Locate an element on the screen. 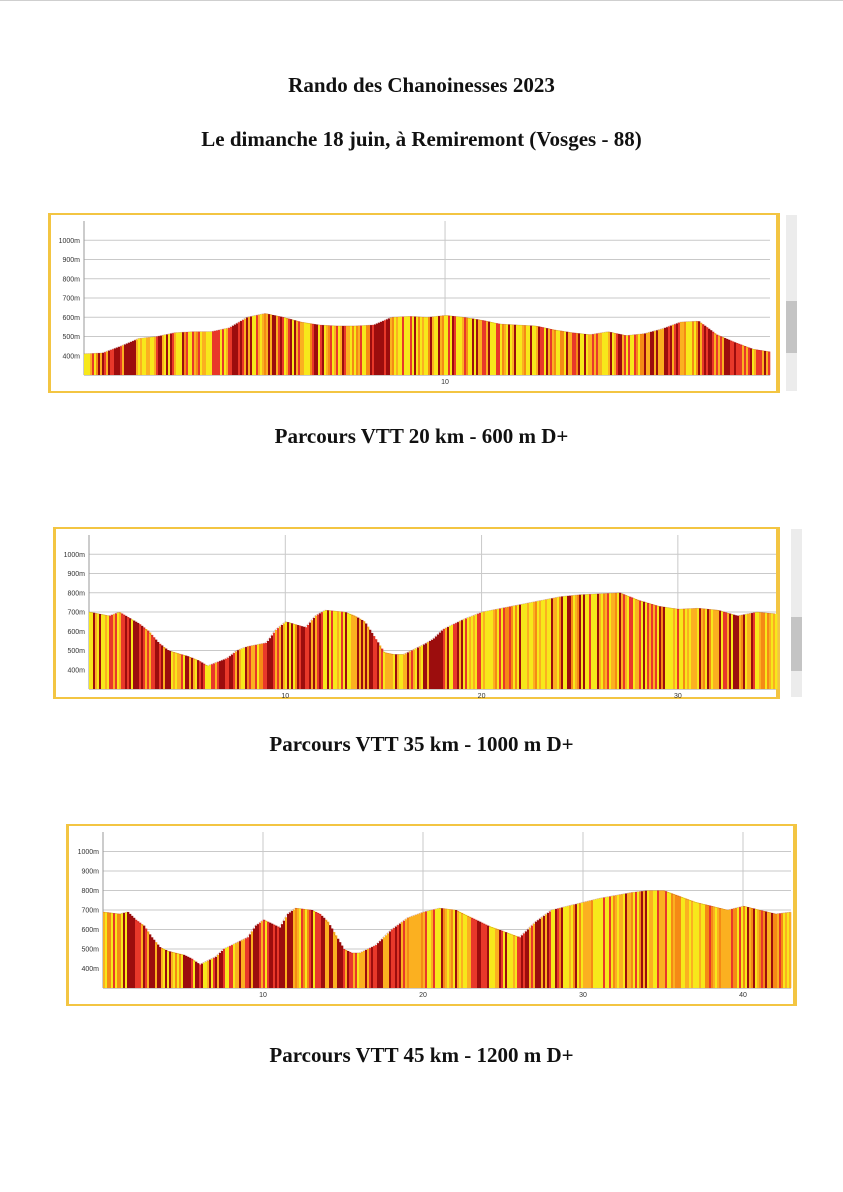  chart-35km-scrollbar-thumb is located at coordinates (796, 644).